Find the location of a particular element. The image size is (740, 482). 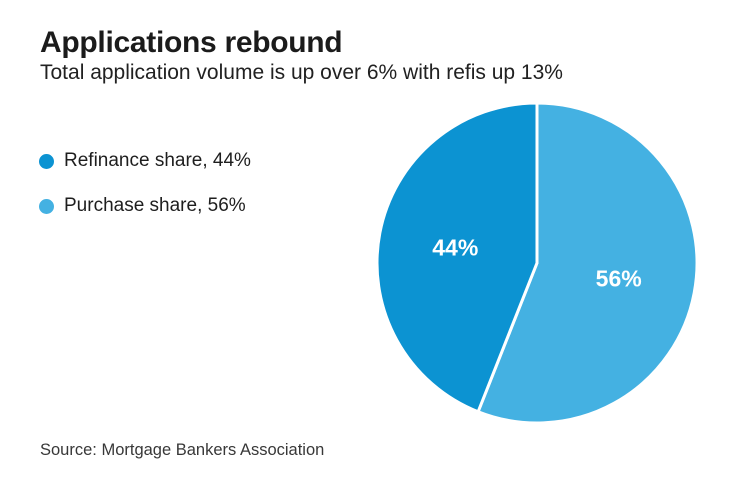

legend-swatch-refinance is located at coordinates (46, 161).